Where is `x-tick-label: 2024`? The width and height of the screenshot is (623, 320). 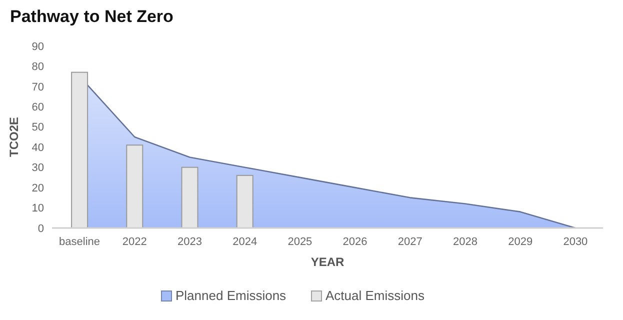
x-tick-label: 2024 is located at coordinates (245, 242).